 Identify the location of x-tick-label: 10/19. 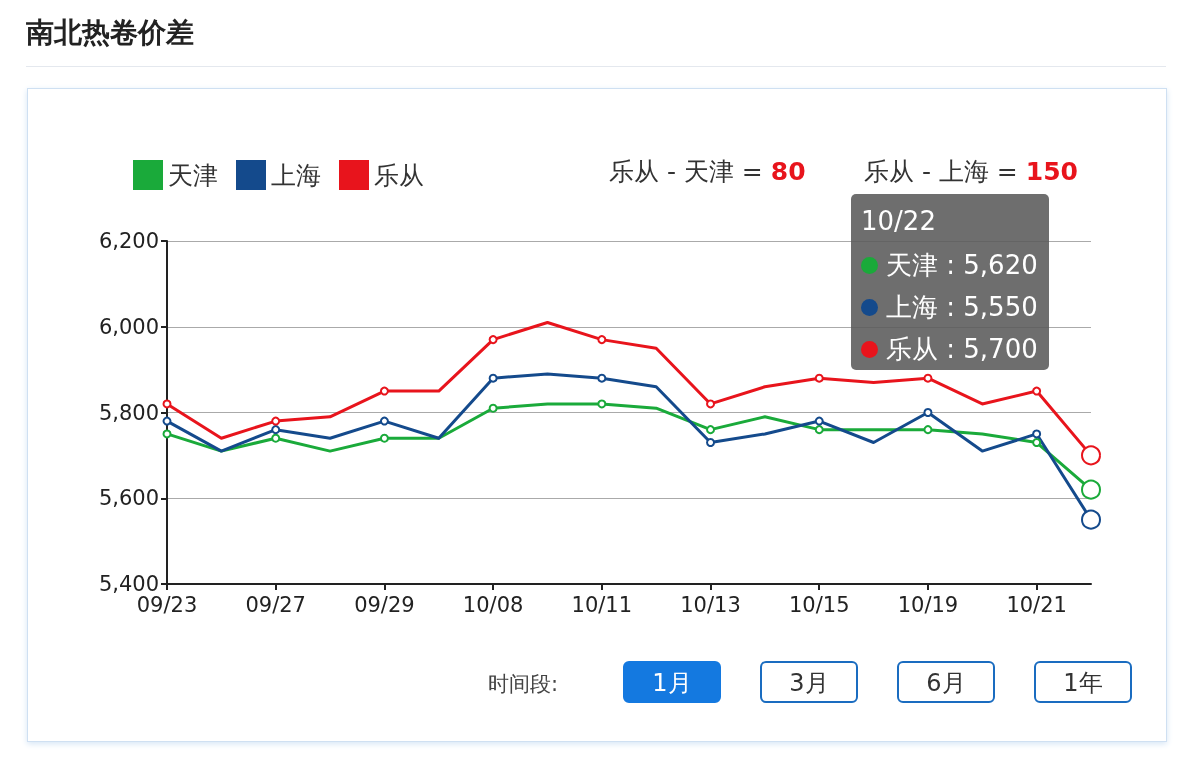
(928, 604).